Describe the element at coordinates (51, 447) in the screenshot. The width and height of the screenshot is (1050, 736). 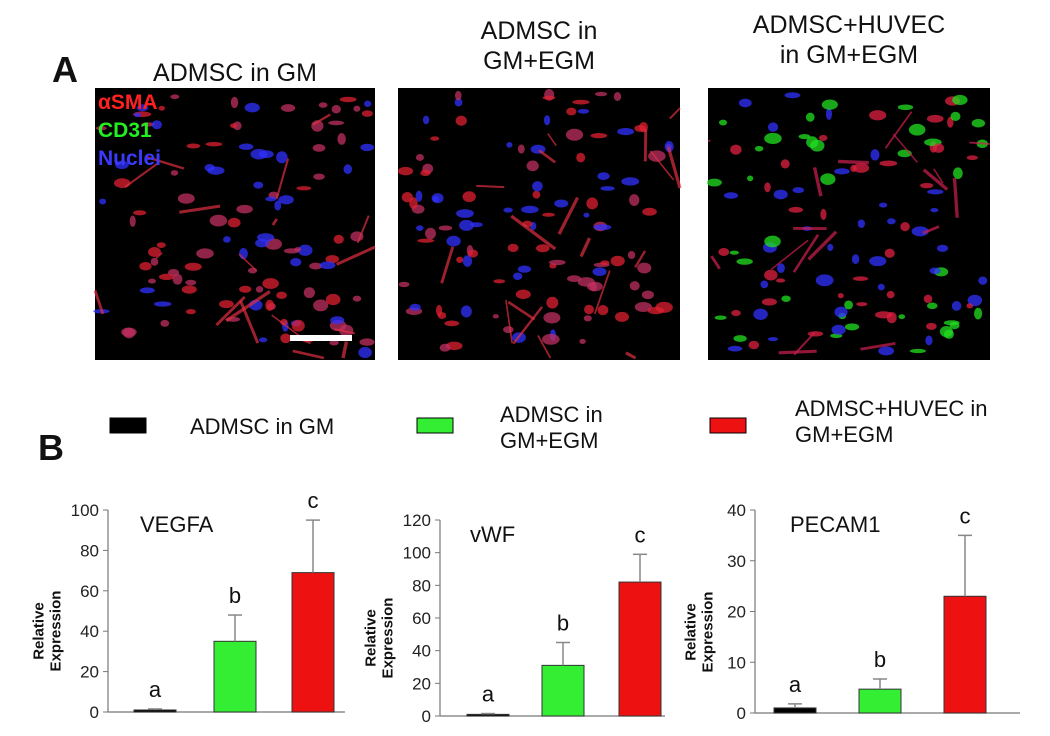
I see `panel-label: B` at that location.